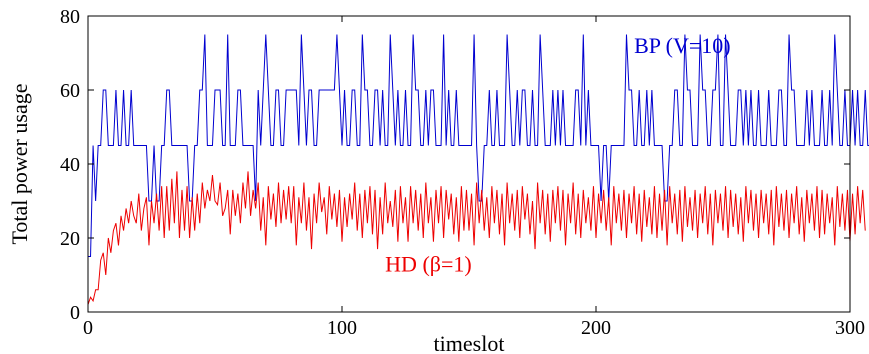 Image resolution: width=869 pixels, height=354 pixels. Describe the element at coordinates (428, 263) in the screenshot. I see `series-label-hd: HD (β=1)` at that location.